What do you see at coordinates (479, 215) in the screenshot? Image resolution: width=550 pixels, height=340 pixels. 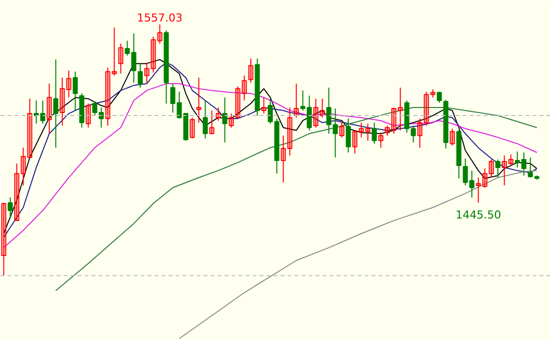 I see `annotation: 1445.50` at bounding box center [479, 215].